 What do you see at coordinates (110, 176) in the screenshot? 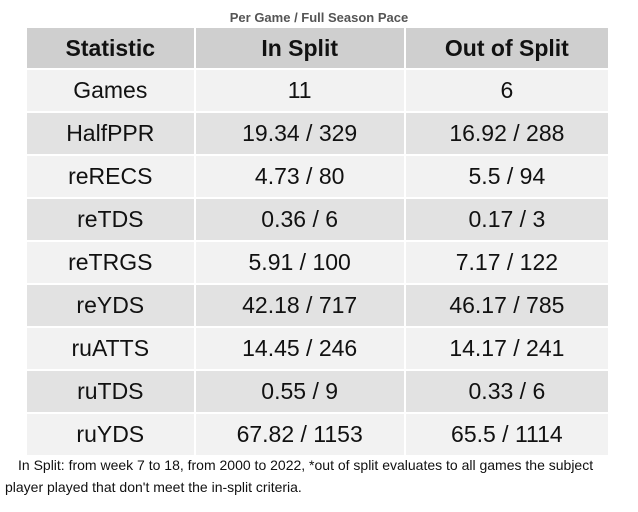
I see `table-cell: reRECS` at bounding box center [110, 176].